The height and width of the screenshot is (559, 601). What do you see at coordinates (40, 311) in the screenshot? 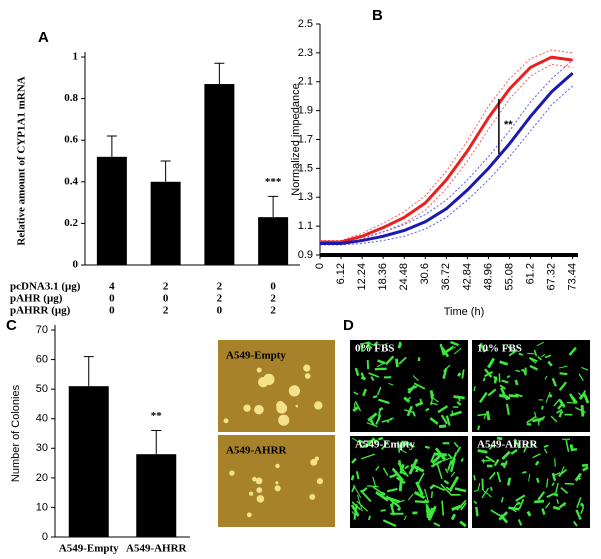
I see `table-row-label: pAHRR (μg)` at bounding box center [40, 311].